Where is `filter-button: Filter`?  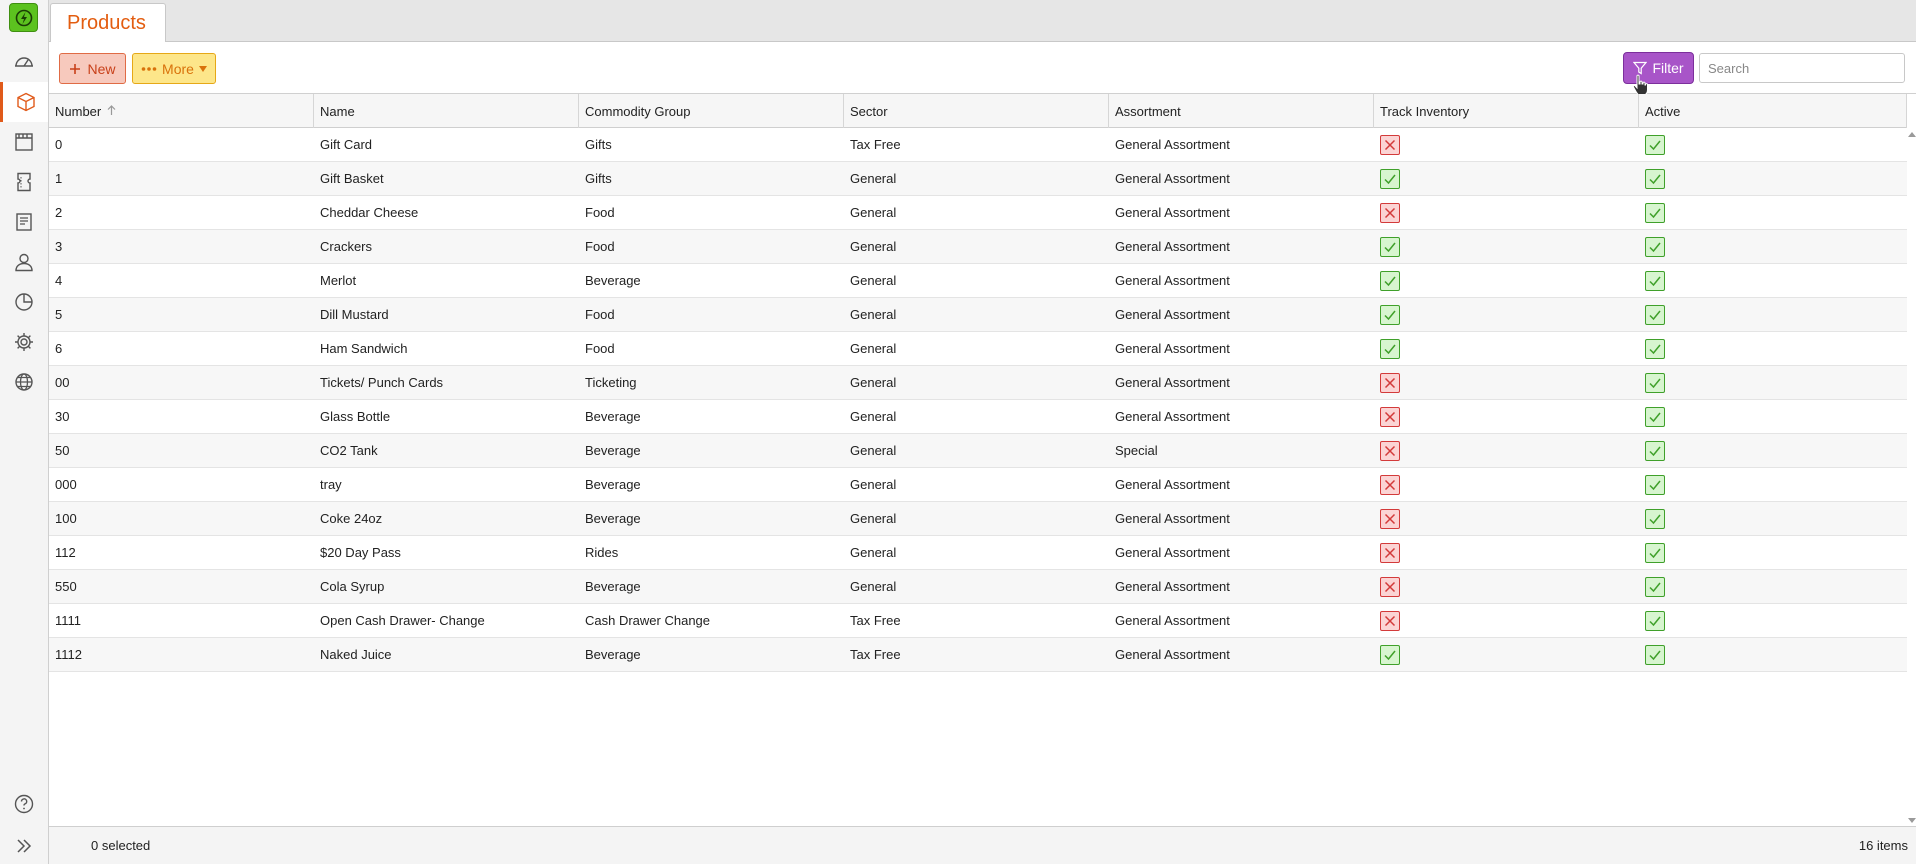 filter-button: Filter is located at coordinates (1658, 68).